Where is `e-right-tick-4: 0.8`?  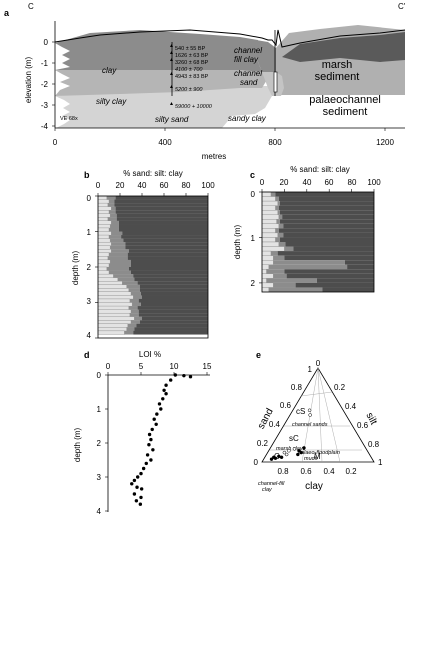
e-right-tick-4: 0.8 is located at coordinates (374, 444).